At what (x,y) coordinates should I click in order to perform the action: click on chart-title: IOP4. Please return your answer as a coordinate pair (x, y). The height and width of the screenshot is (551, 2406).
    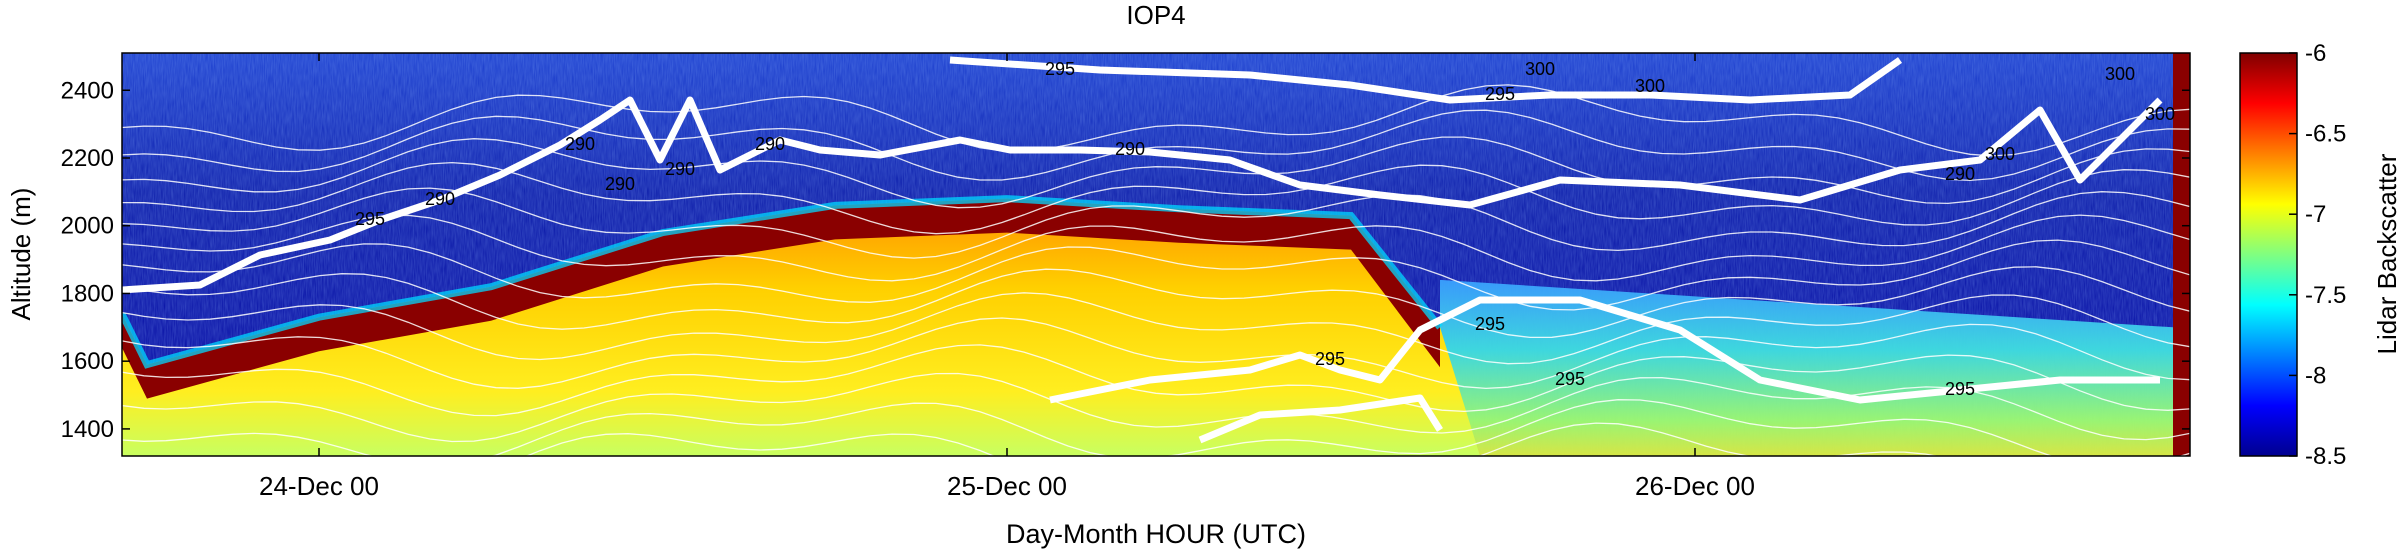
    Looking at the image, I should click on (1155, 15).